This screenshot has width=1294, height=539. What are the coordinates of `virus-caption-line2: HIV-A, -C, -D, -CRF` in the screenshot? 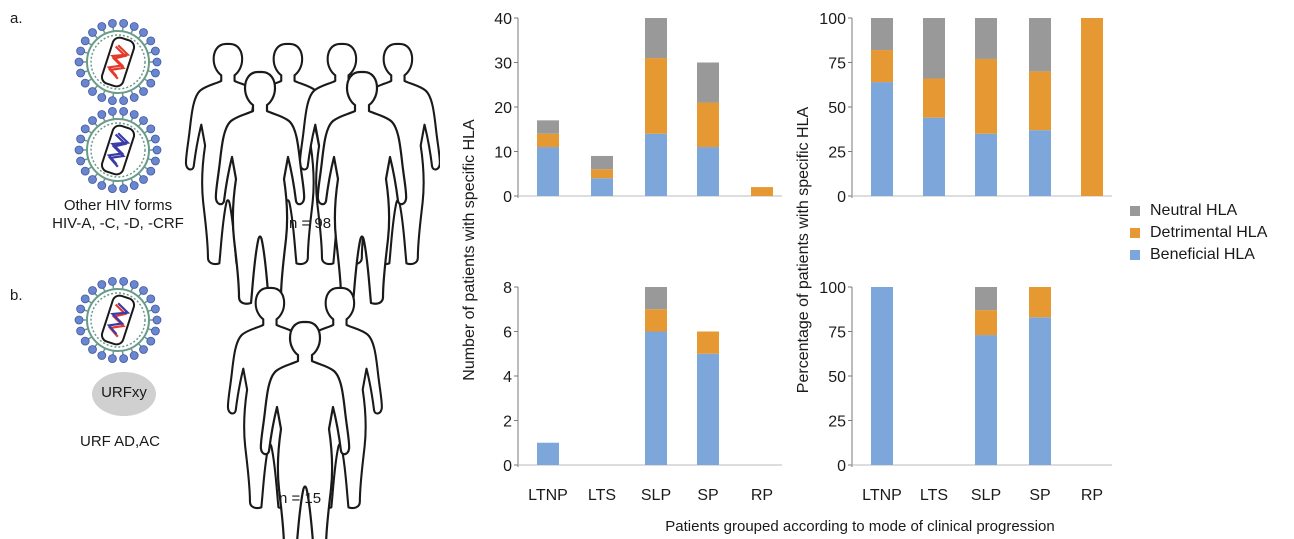 It's located at (118, 223).